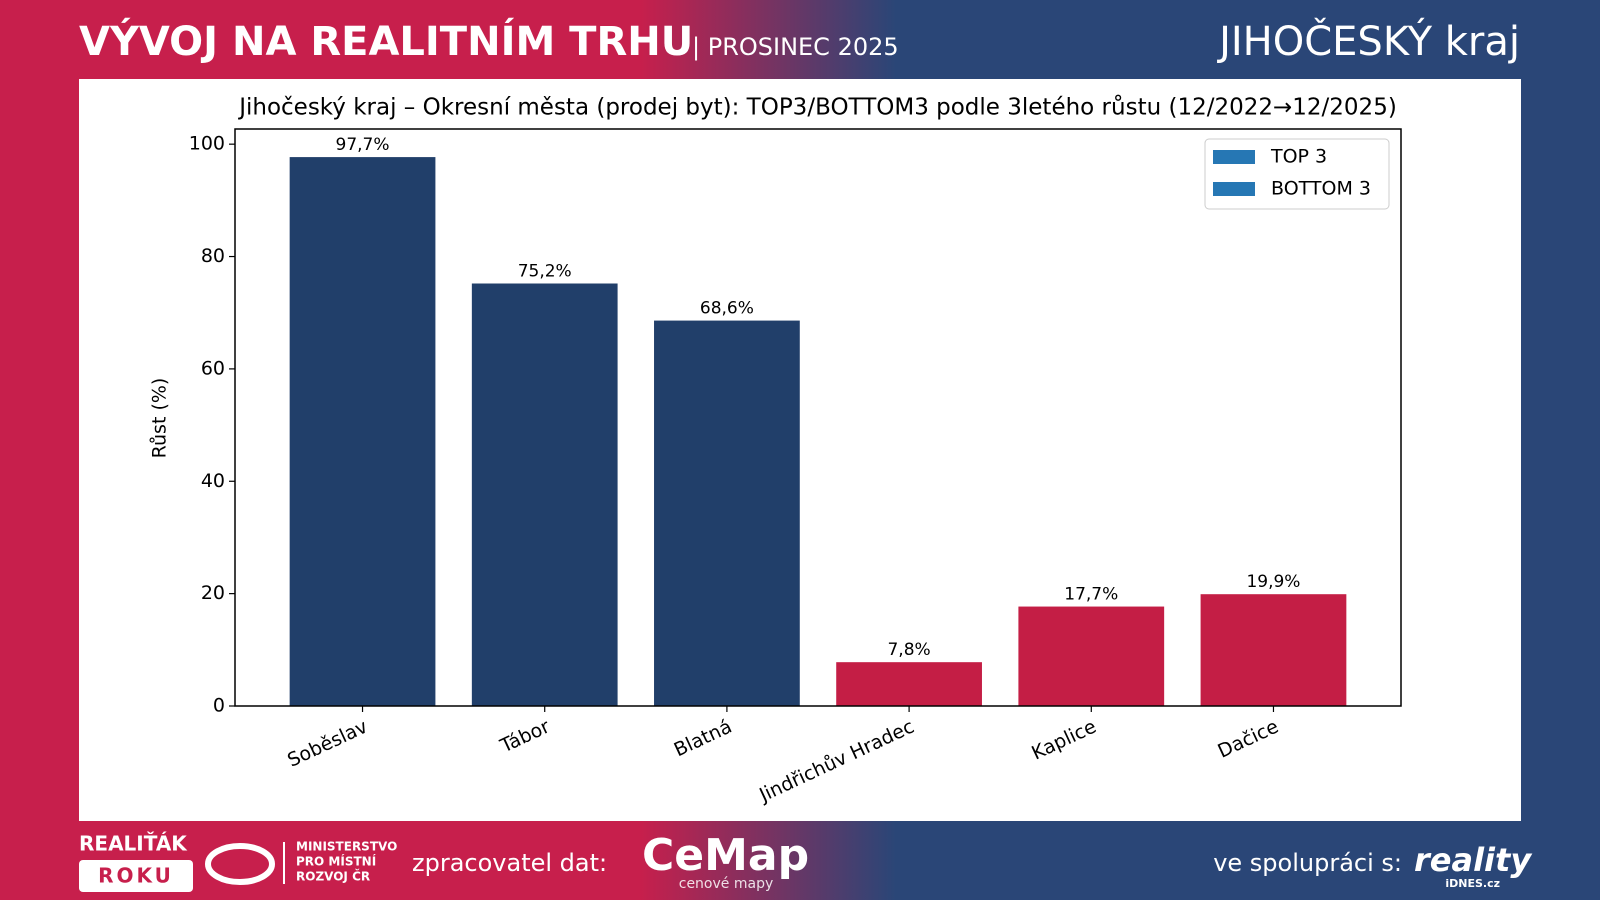  I want to click on y-axis-label: Růst (%), so click(160, 418).